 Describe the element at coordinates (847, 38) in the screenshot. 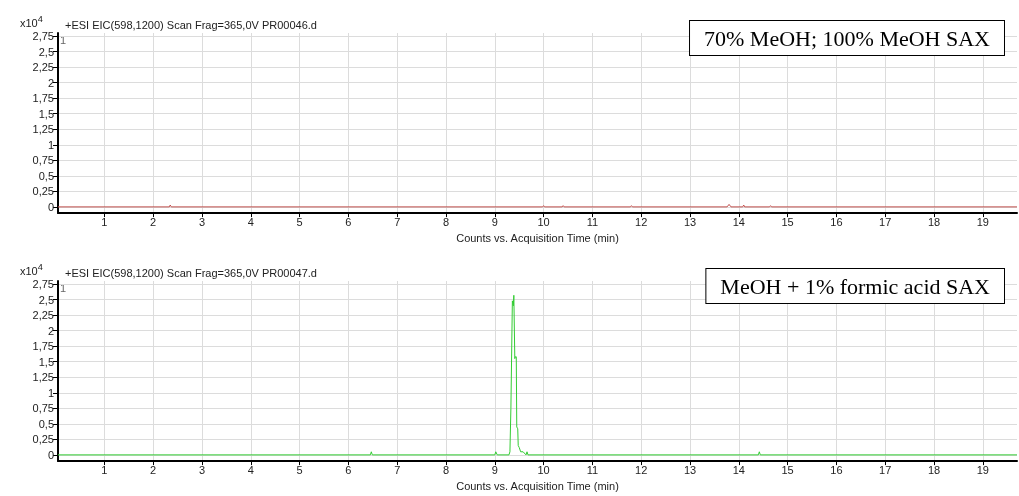

I see `annotation: 70% MeOH; 100% MeOH SAX` at that location.